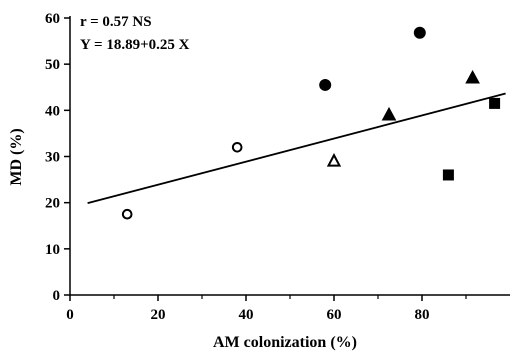 Image resolution: width=515 pixels, height=359 pixels. Describe the element at coordinates (52, 158) in the screenshot. I see `y-tick-label: 30` at that location.